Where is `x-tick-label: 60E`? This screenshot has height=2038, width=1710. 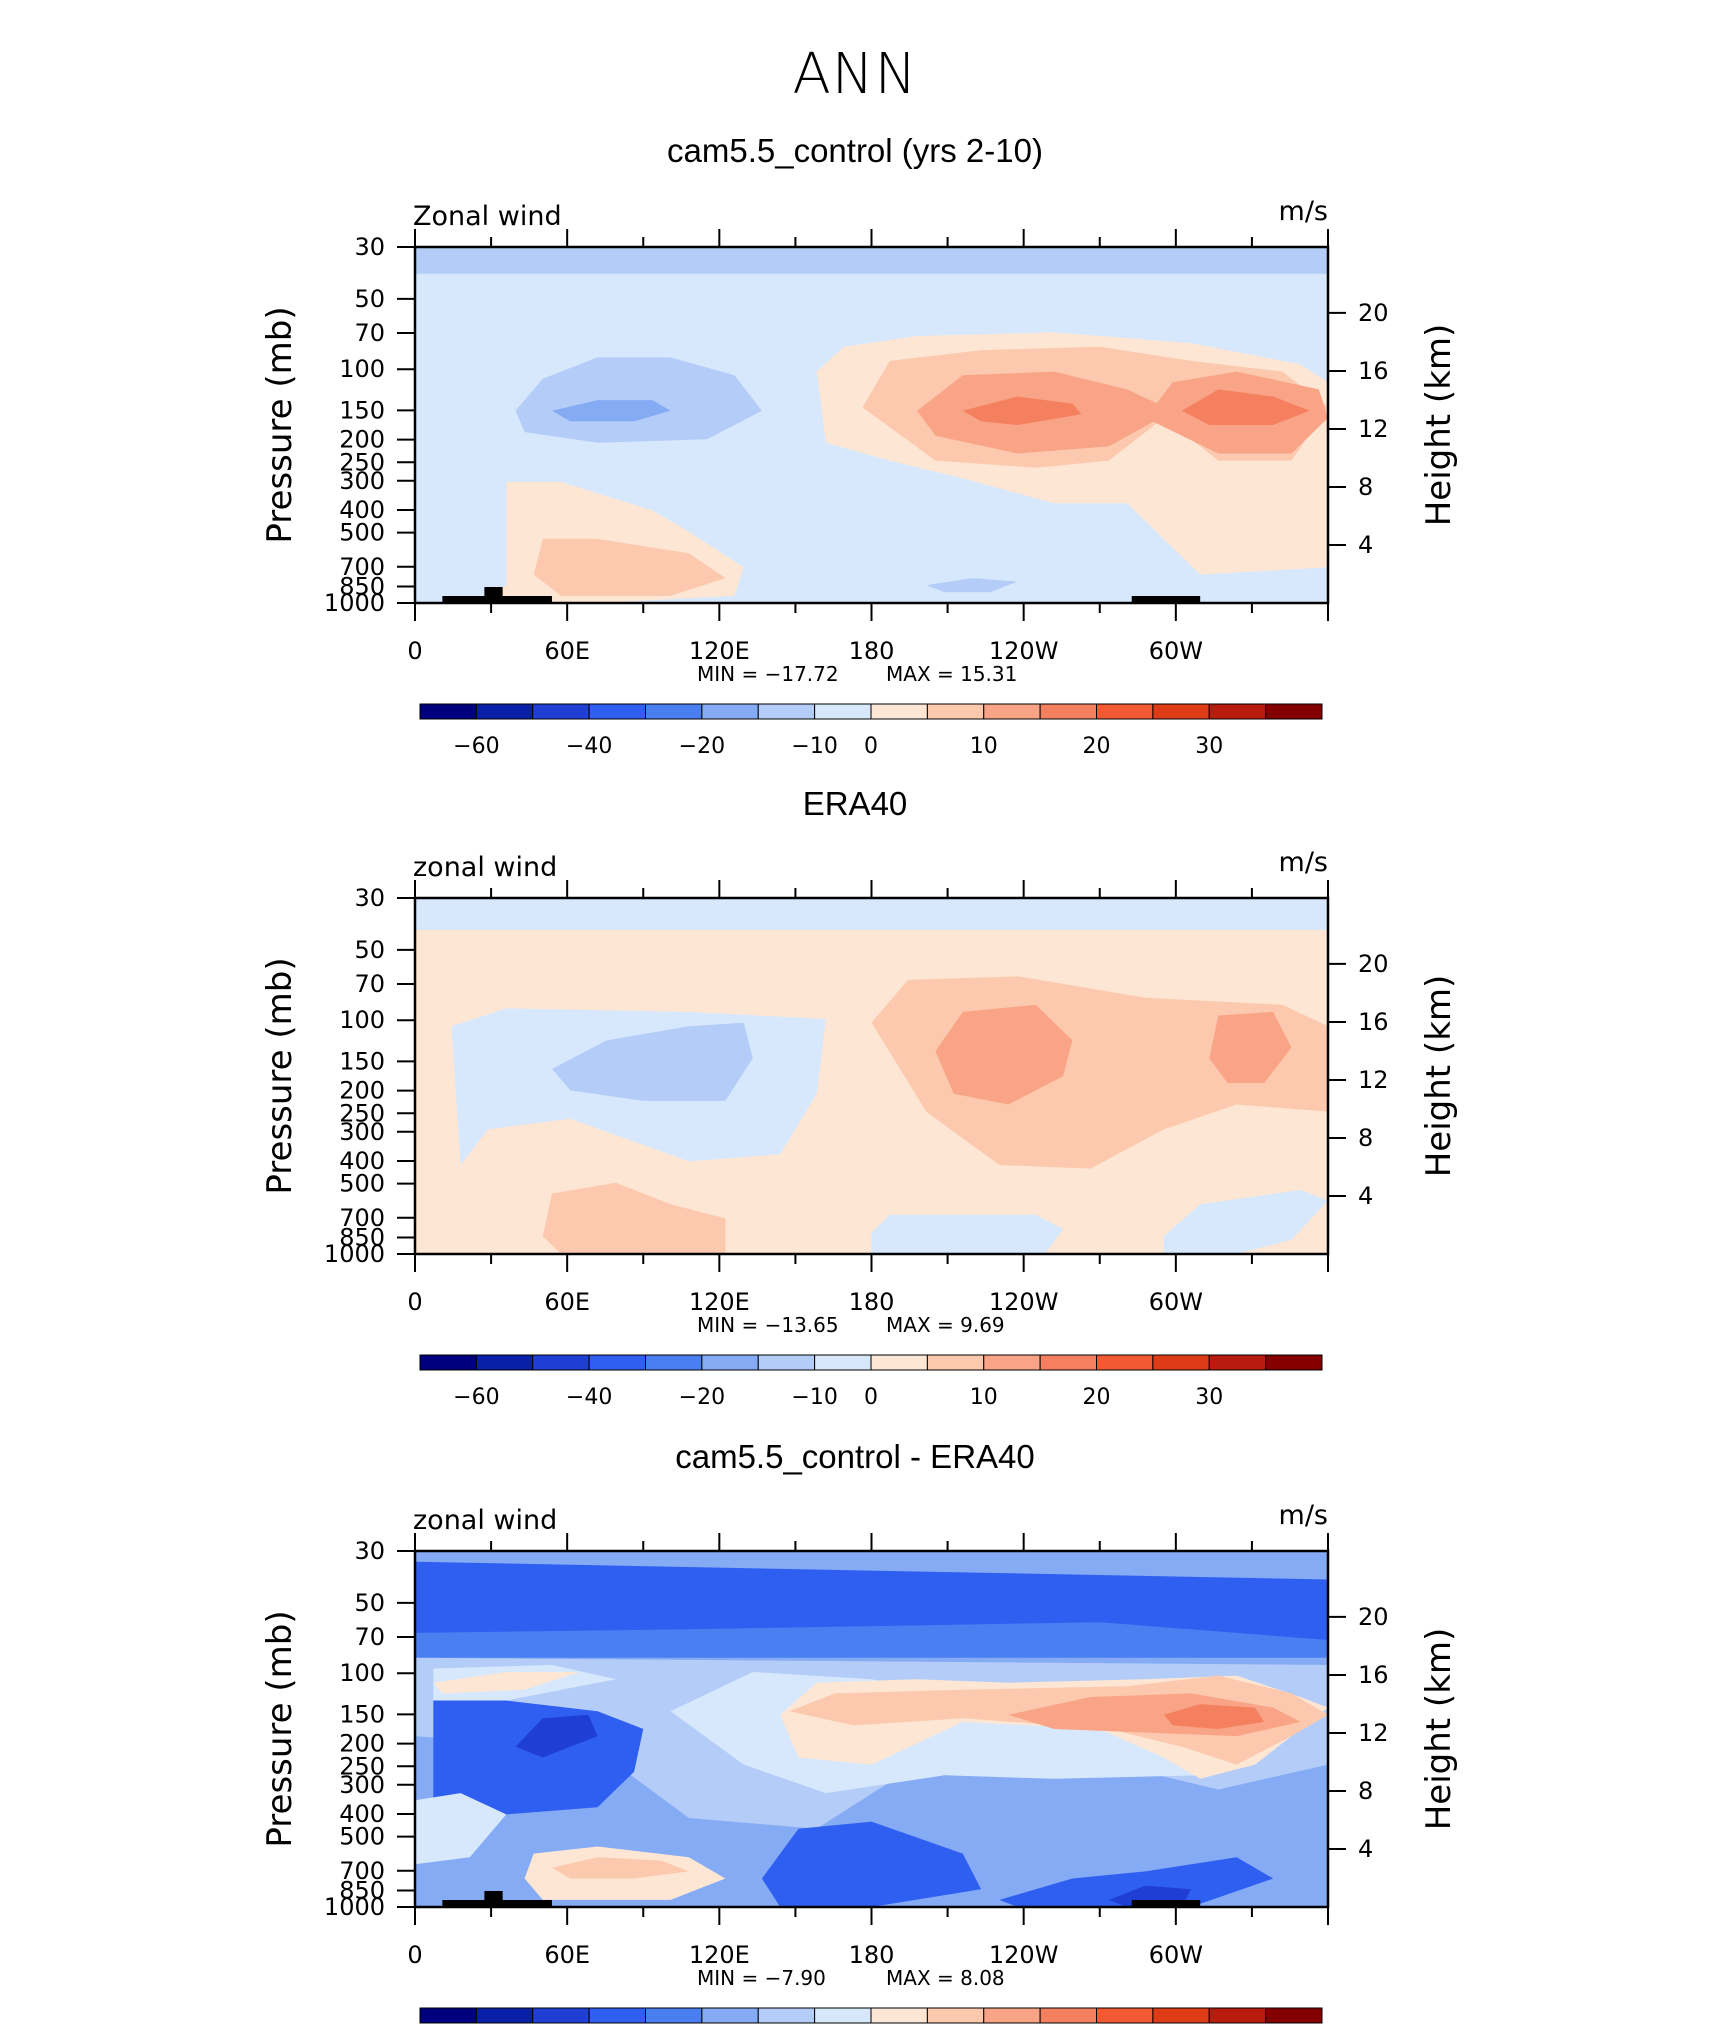
x-tick-label: 60E is located at coordinates (567, 1302).